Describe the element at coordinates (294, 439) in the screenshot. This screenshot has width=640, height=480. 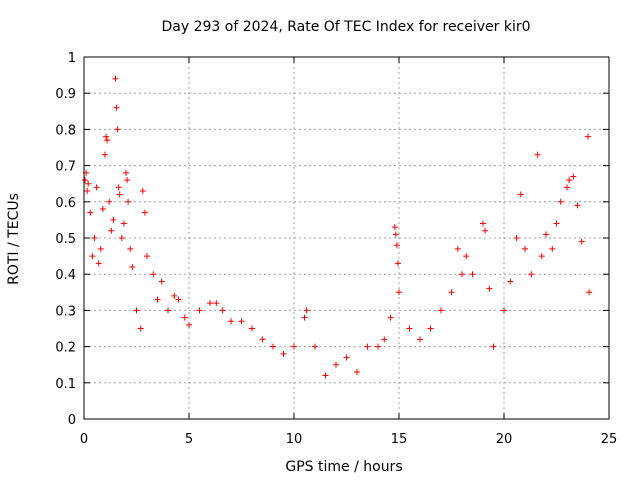
I see `x-tick-label: 10` at that location.